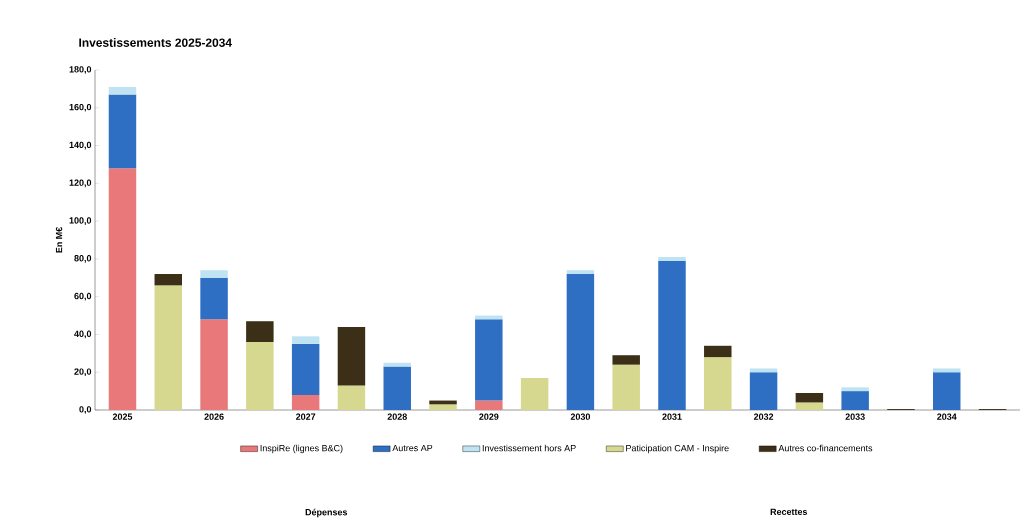  I want to click on y-axis-title: En M€, so click(59, 239).